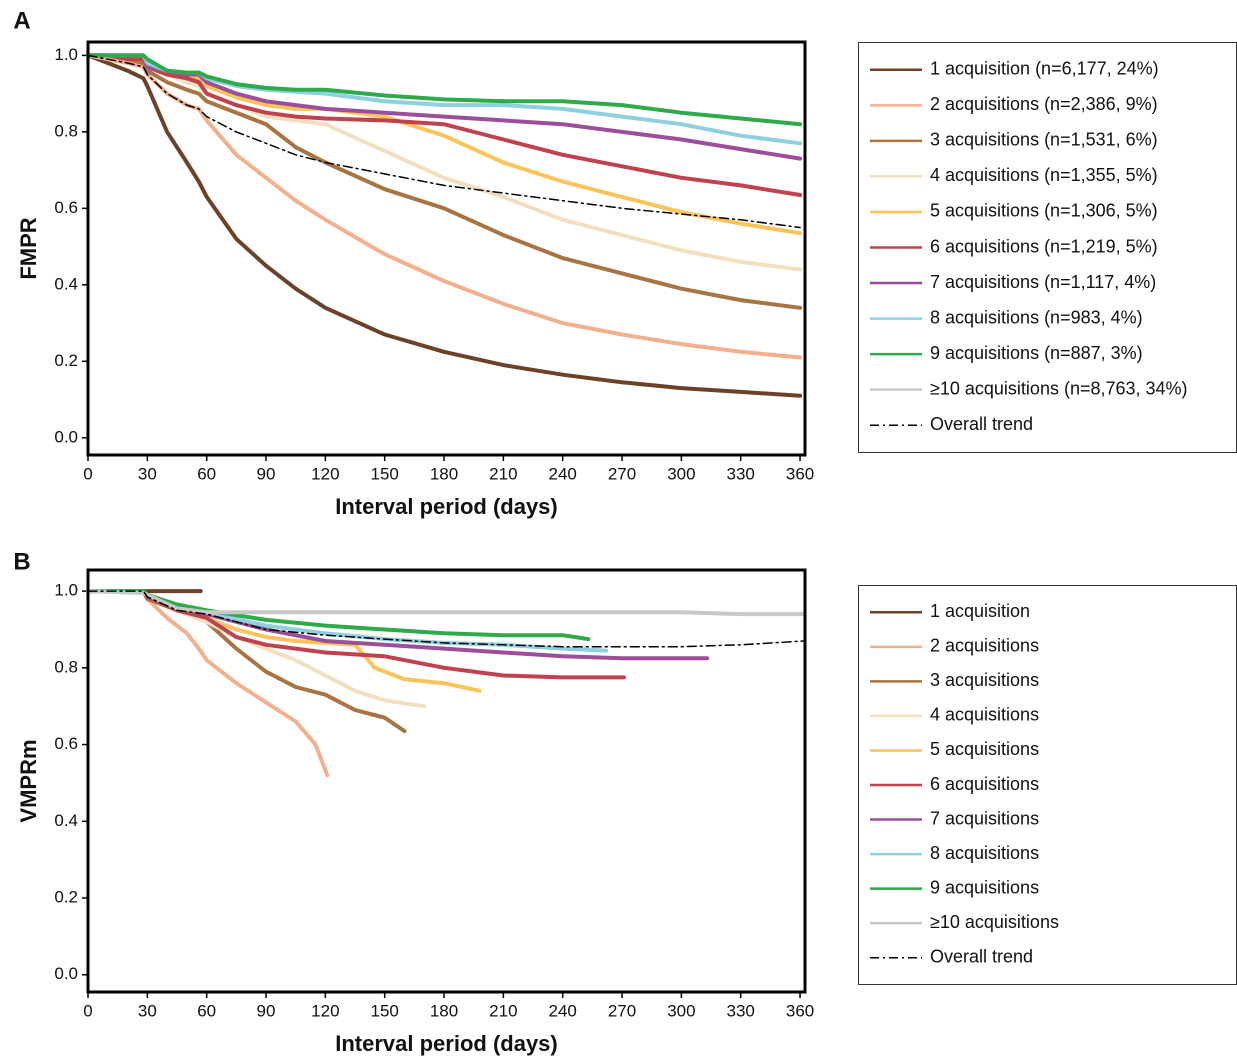 The width and height of the screenshot is (1237, 1061). I want to click on legend-label: 5 acquisitions (n=1,306, 5%), so click(1044, 211).